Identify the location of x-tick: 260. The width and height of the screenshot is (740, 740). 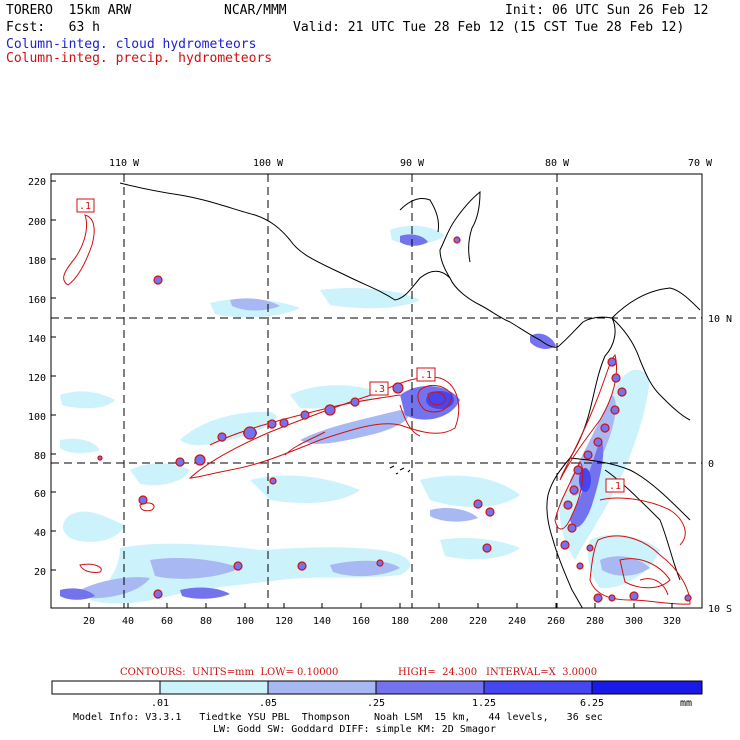
(556, 621).